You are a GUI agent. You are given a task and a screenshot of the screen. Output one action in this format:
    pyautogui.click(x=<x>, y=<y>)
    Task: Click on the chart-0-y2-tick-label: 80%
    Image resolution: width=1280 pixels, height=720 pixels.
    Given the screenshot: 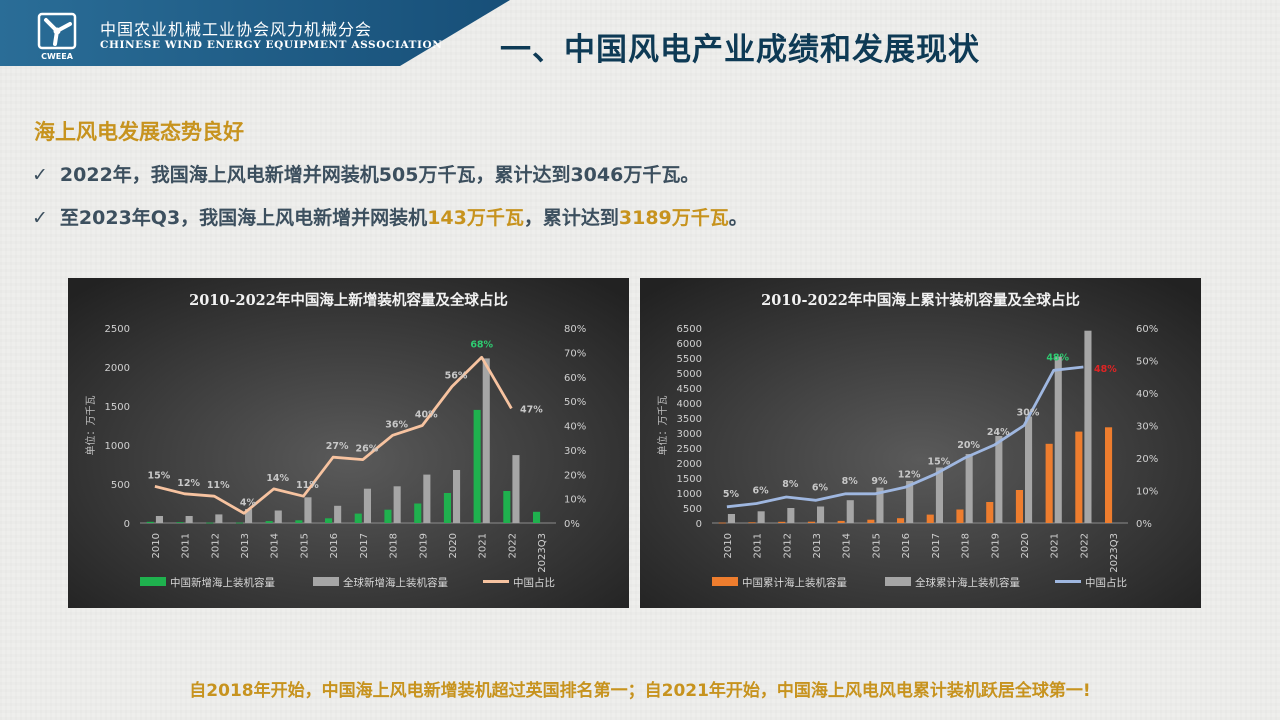 What is the action you would take?
    pyautogui.click(x=575, y=329)
    